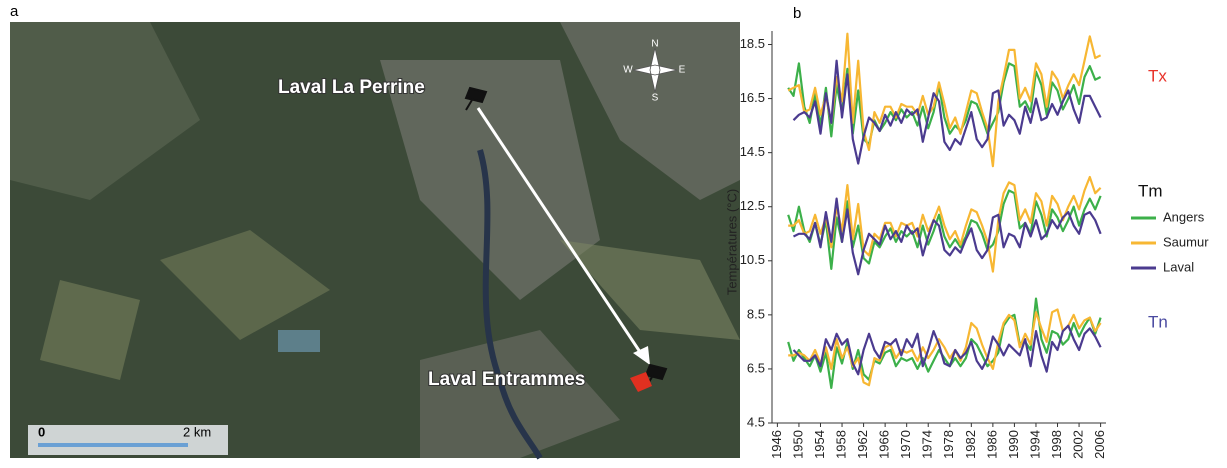 The width and height of the screenshot is (1227, 468). What do you see at coordinates (655, 98) in the screenshot?
I see `compass-letter: S` at bounding box center [655, 98].